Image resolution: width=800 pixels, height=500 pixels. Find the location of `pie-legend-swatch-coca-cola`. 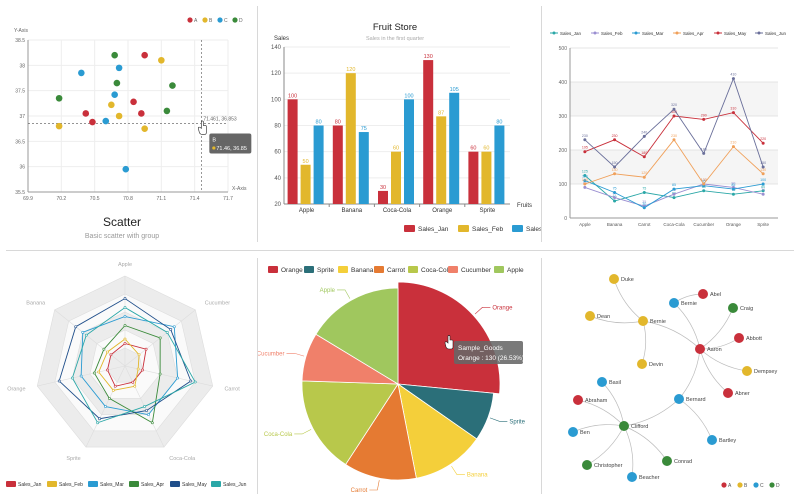

pie-legend-swatch-coca-cola is located at coordinates (413, 269).